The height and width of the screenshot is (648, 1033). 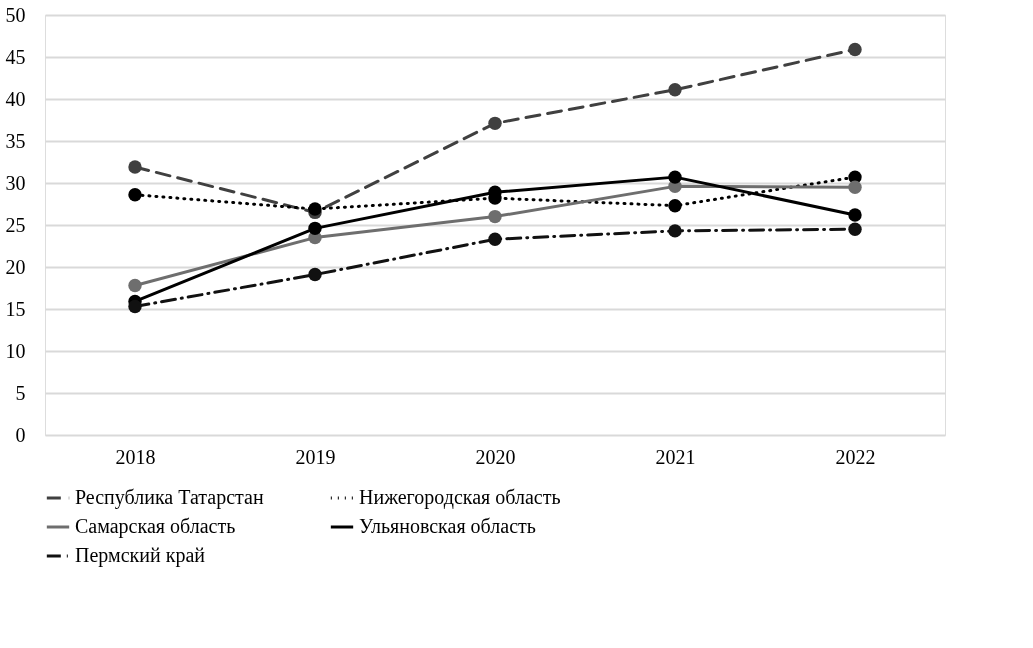 I want to click on legend-label: Нижегородская область, so click(x=460, y=497).